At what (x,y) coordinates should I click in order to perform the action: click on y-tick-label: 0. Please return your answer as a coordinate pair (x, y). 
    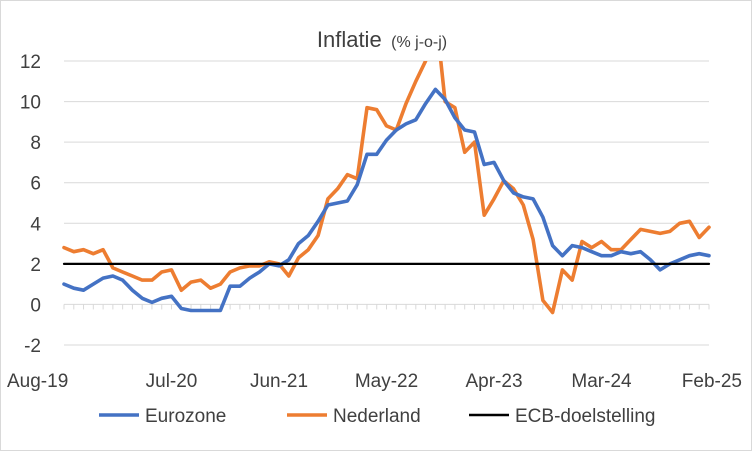
    Looking at the image, I should click on (35, 305).